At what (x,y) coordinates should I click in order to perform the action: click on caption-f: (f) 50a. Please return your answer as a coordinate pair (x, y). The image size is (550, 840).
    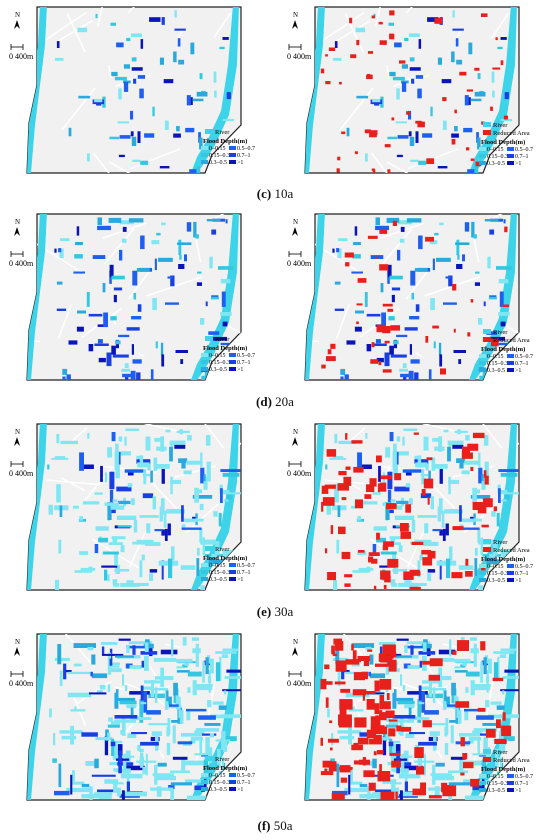
    Looking at the image, I should click on (275, 825).